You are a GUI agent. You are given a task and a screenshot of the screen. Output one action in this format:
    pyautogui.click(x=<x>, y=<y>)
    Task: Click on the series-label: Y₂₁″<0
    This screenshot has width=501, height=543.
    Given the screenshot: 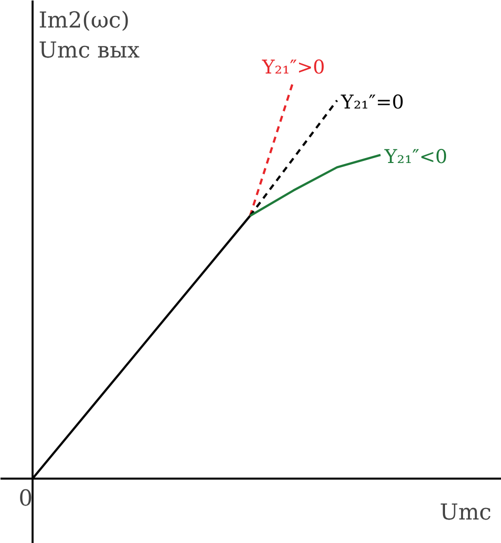 What is the action you would take?
    pyautogui.click(x=416, y=157)
    